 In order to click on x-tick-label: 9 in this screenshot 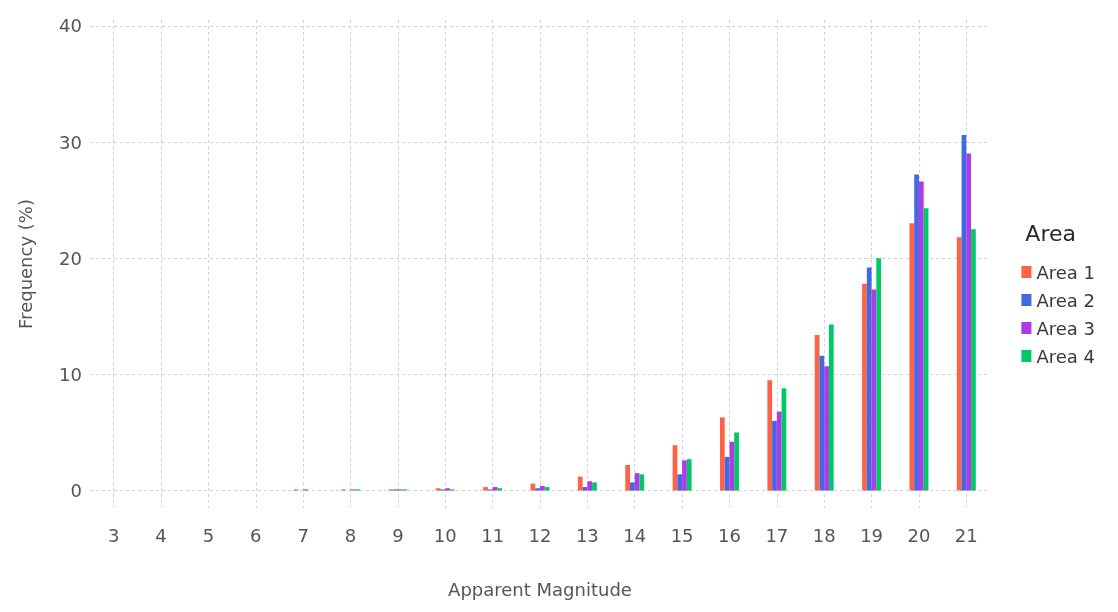, I will do `click(398, 535)`.